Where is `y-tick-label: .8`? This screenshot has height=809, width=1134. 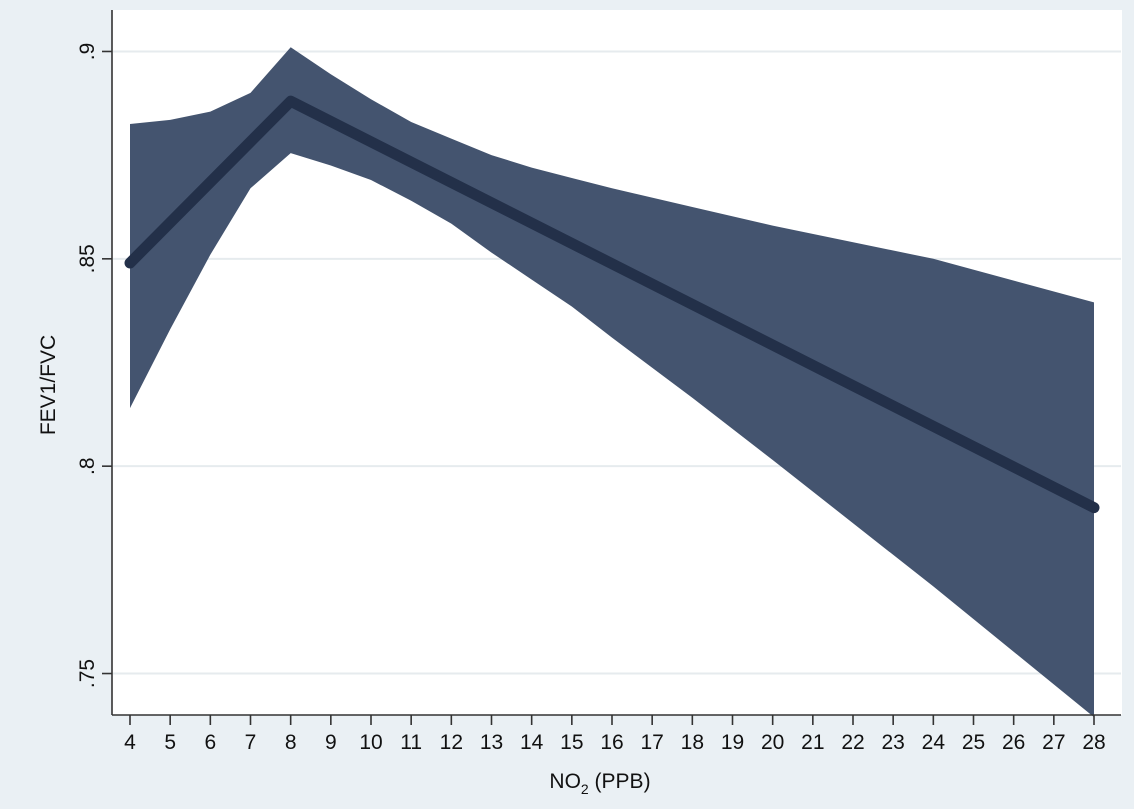 y-tick-label: .8 is located at coordinates (87, 466).